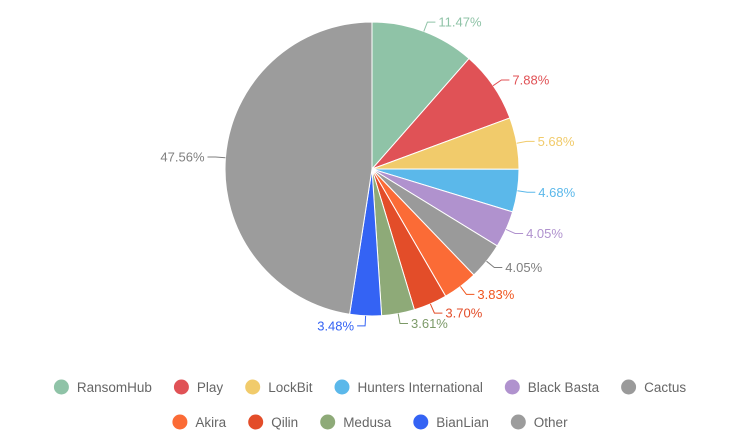  Describe the element at coordinates (544, 233) in the screenshot. I see `percent-label-black-basta: 4.05%` at that location.